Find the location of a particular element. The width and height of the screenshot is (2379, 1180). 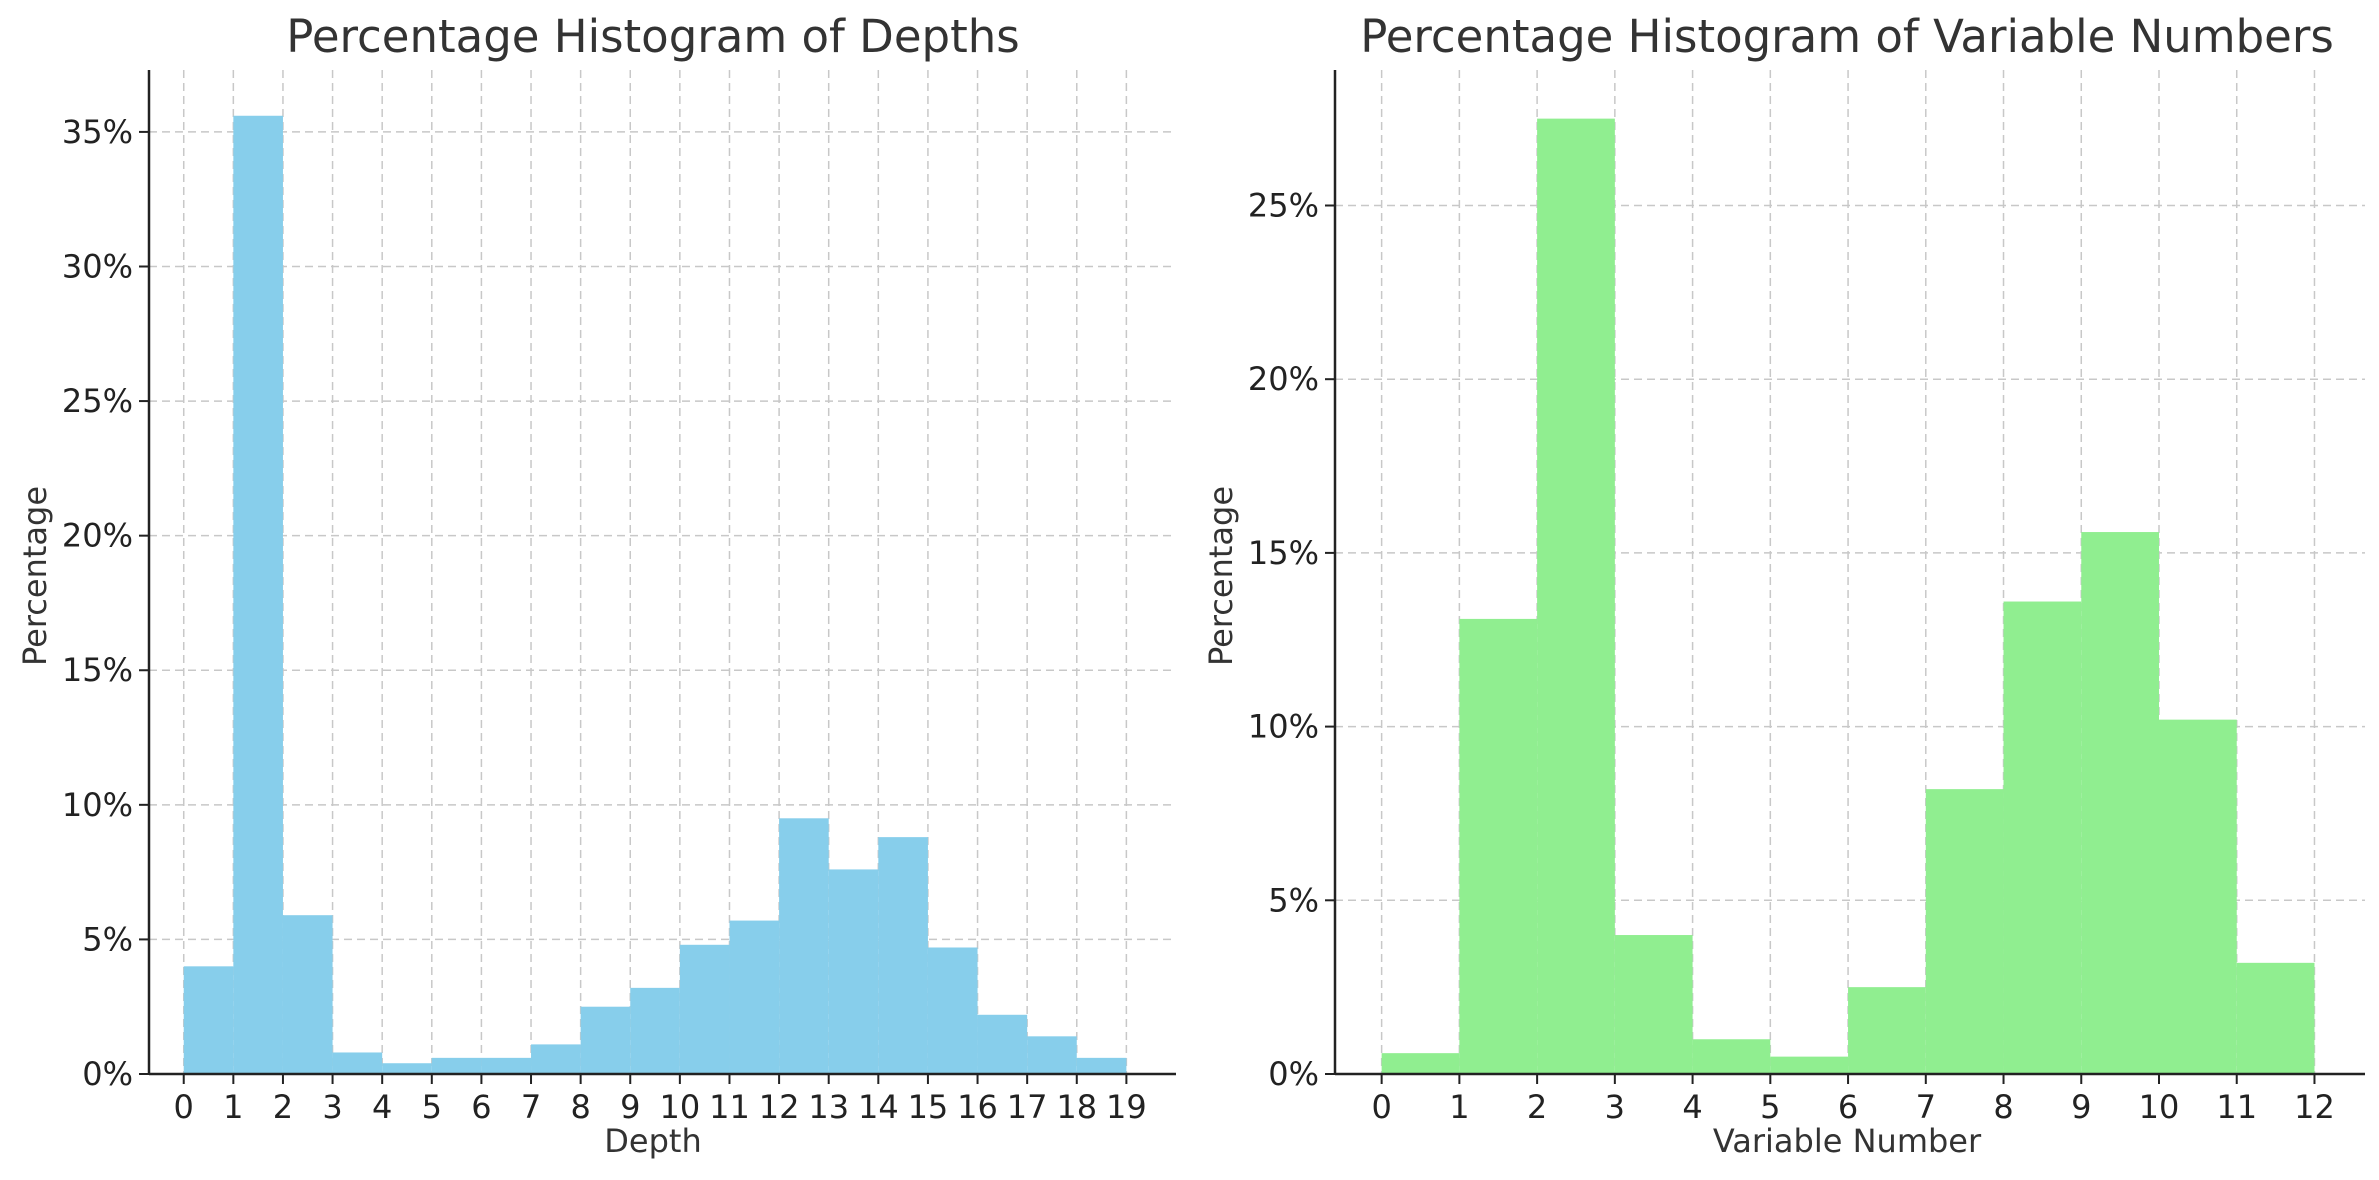

depth-y-tick-label: 25% is located at coordinates (97, 401).